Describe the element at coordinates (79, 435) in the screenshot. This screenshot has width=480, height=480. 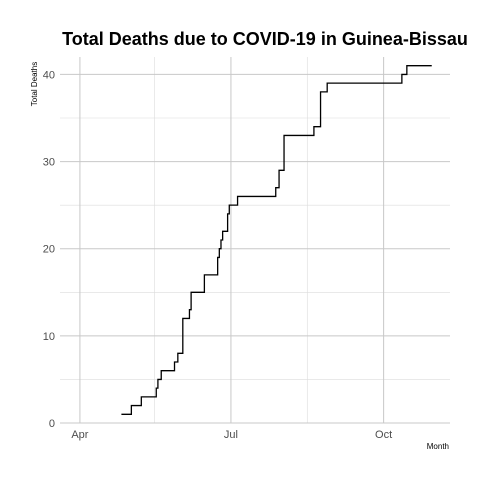
I see `x-tick-label: Apr` at that location.